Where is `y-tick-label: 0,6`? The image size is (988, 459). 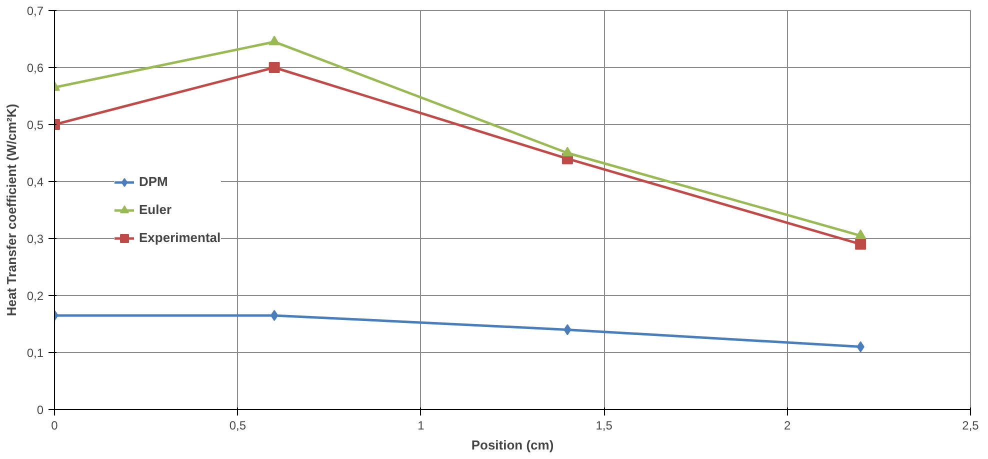
y-tick-label: 0,6 is located at coordinates (35, 68).